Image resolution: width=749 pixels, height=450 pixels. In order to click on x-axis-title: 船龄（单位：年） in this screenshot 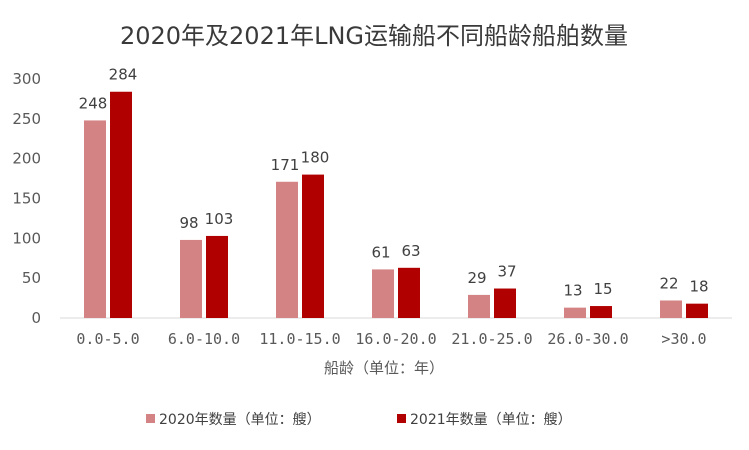, I will do `click(384, 368)`.